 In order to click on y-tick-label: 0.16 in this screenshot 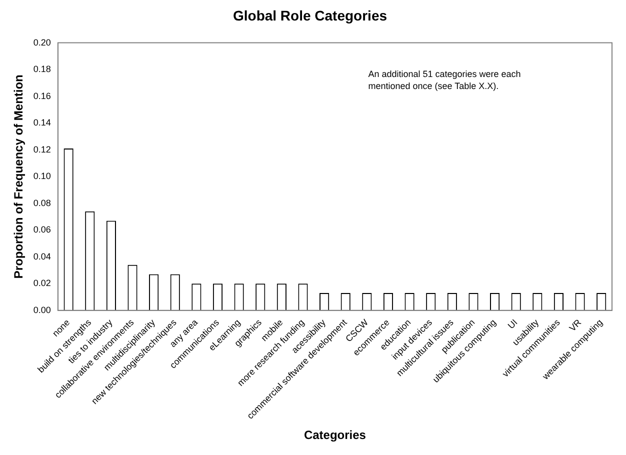, I will do `click(42, 95)`.